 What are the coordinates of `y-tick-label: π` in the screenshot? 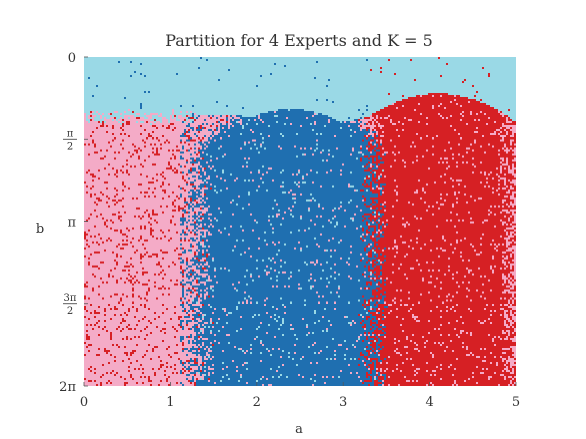 It's located at (71, 223).